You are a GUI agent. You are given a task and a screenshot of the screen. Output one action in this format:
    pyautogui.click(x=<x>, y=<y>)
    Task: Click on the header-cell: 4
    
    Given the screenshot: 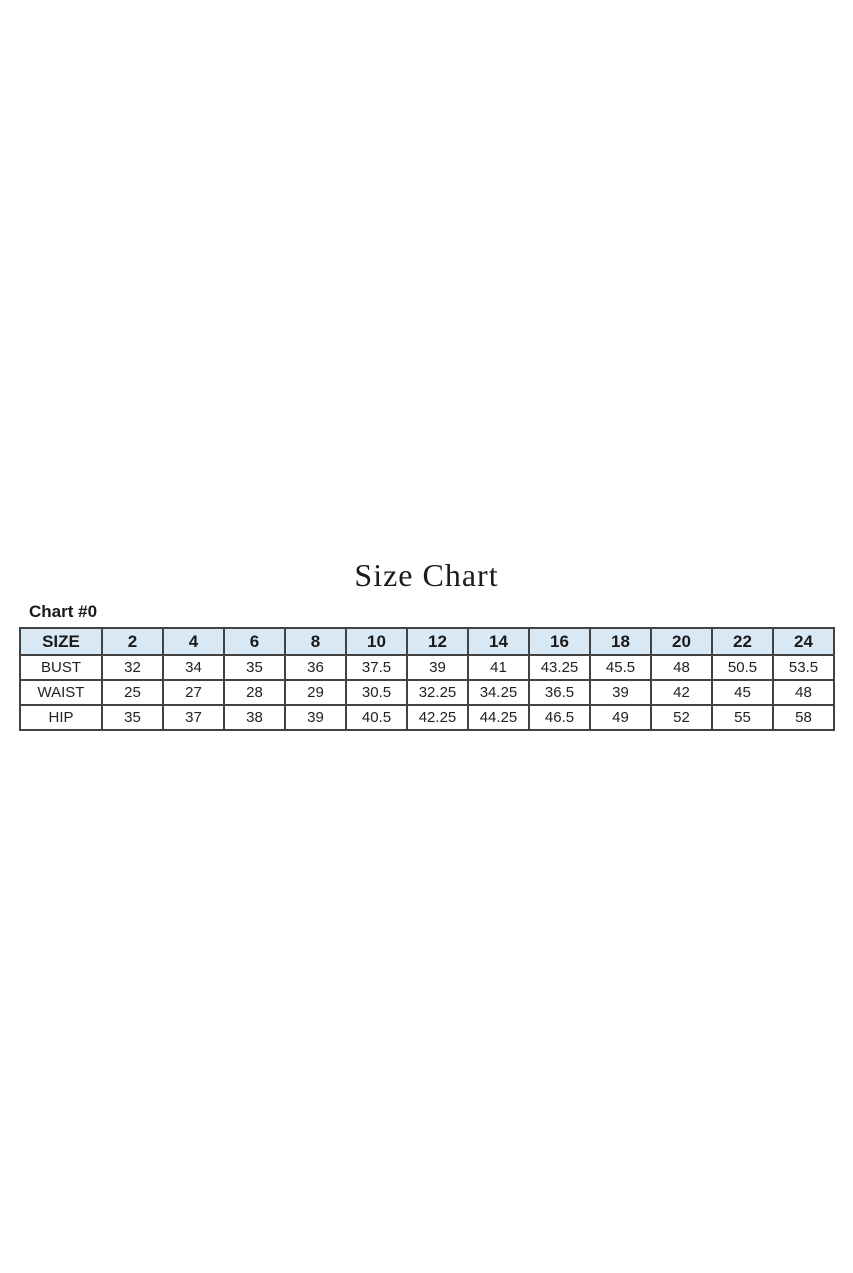 What is the action you would take?
    pyautogui.click(x=193, y=642)
    